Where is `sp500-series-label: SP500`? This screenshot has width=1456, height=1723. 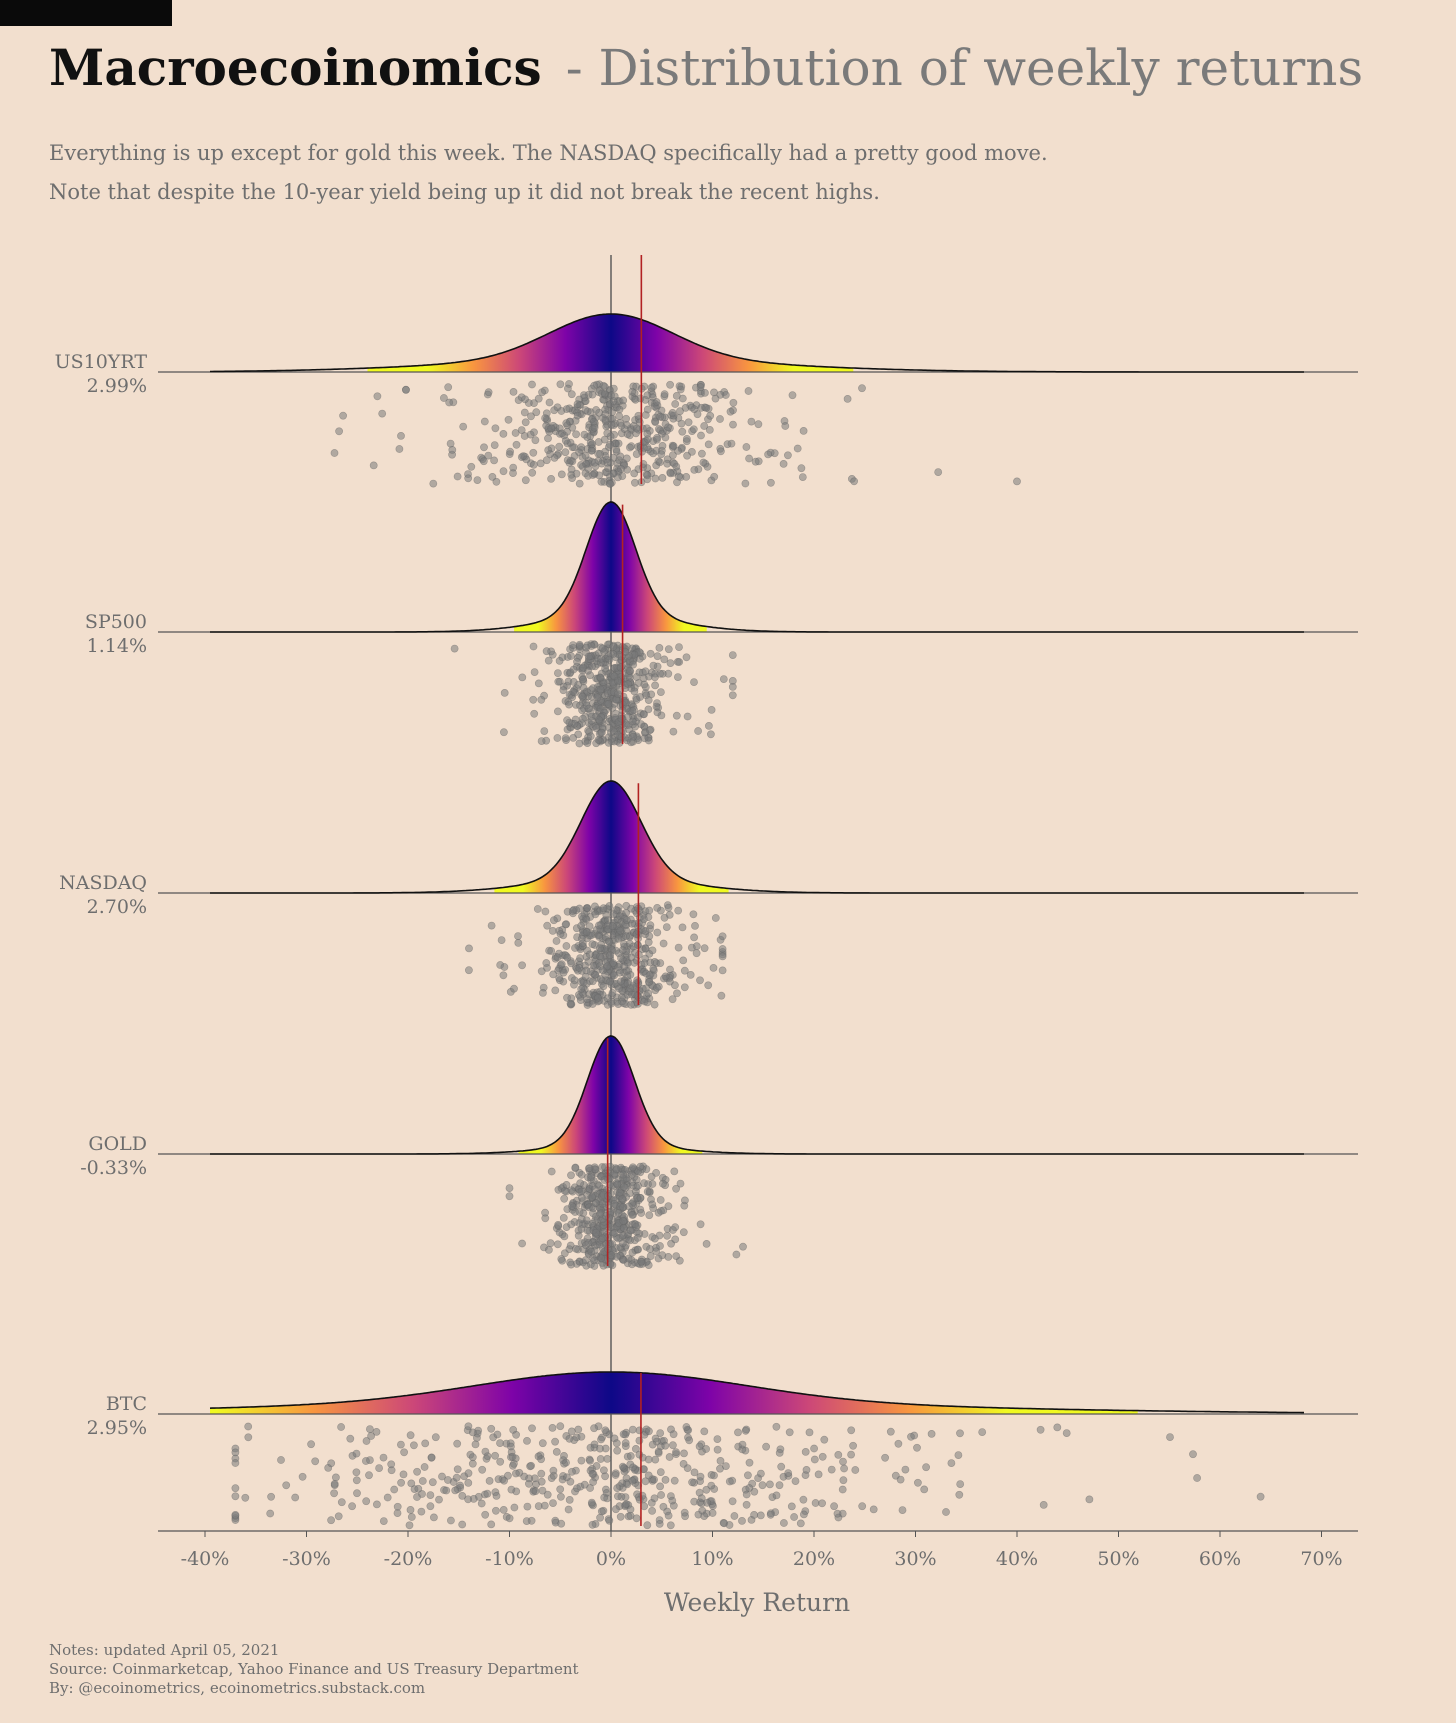
sp500-series-label: SP500 is located at coordinates (116, 622).